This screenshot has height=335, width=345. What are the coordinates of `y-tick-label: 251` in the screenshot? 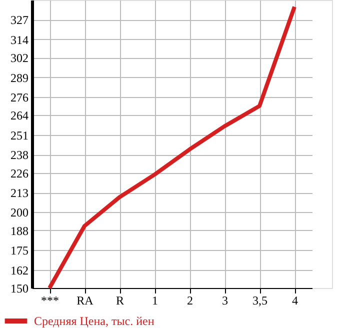 It's located at (19, 135).